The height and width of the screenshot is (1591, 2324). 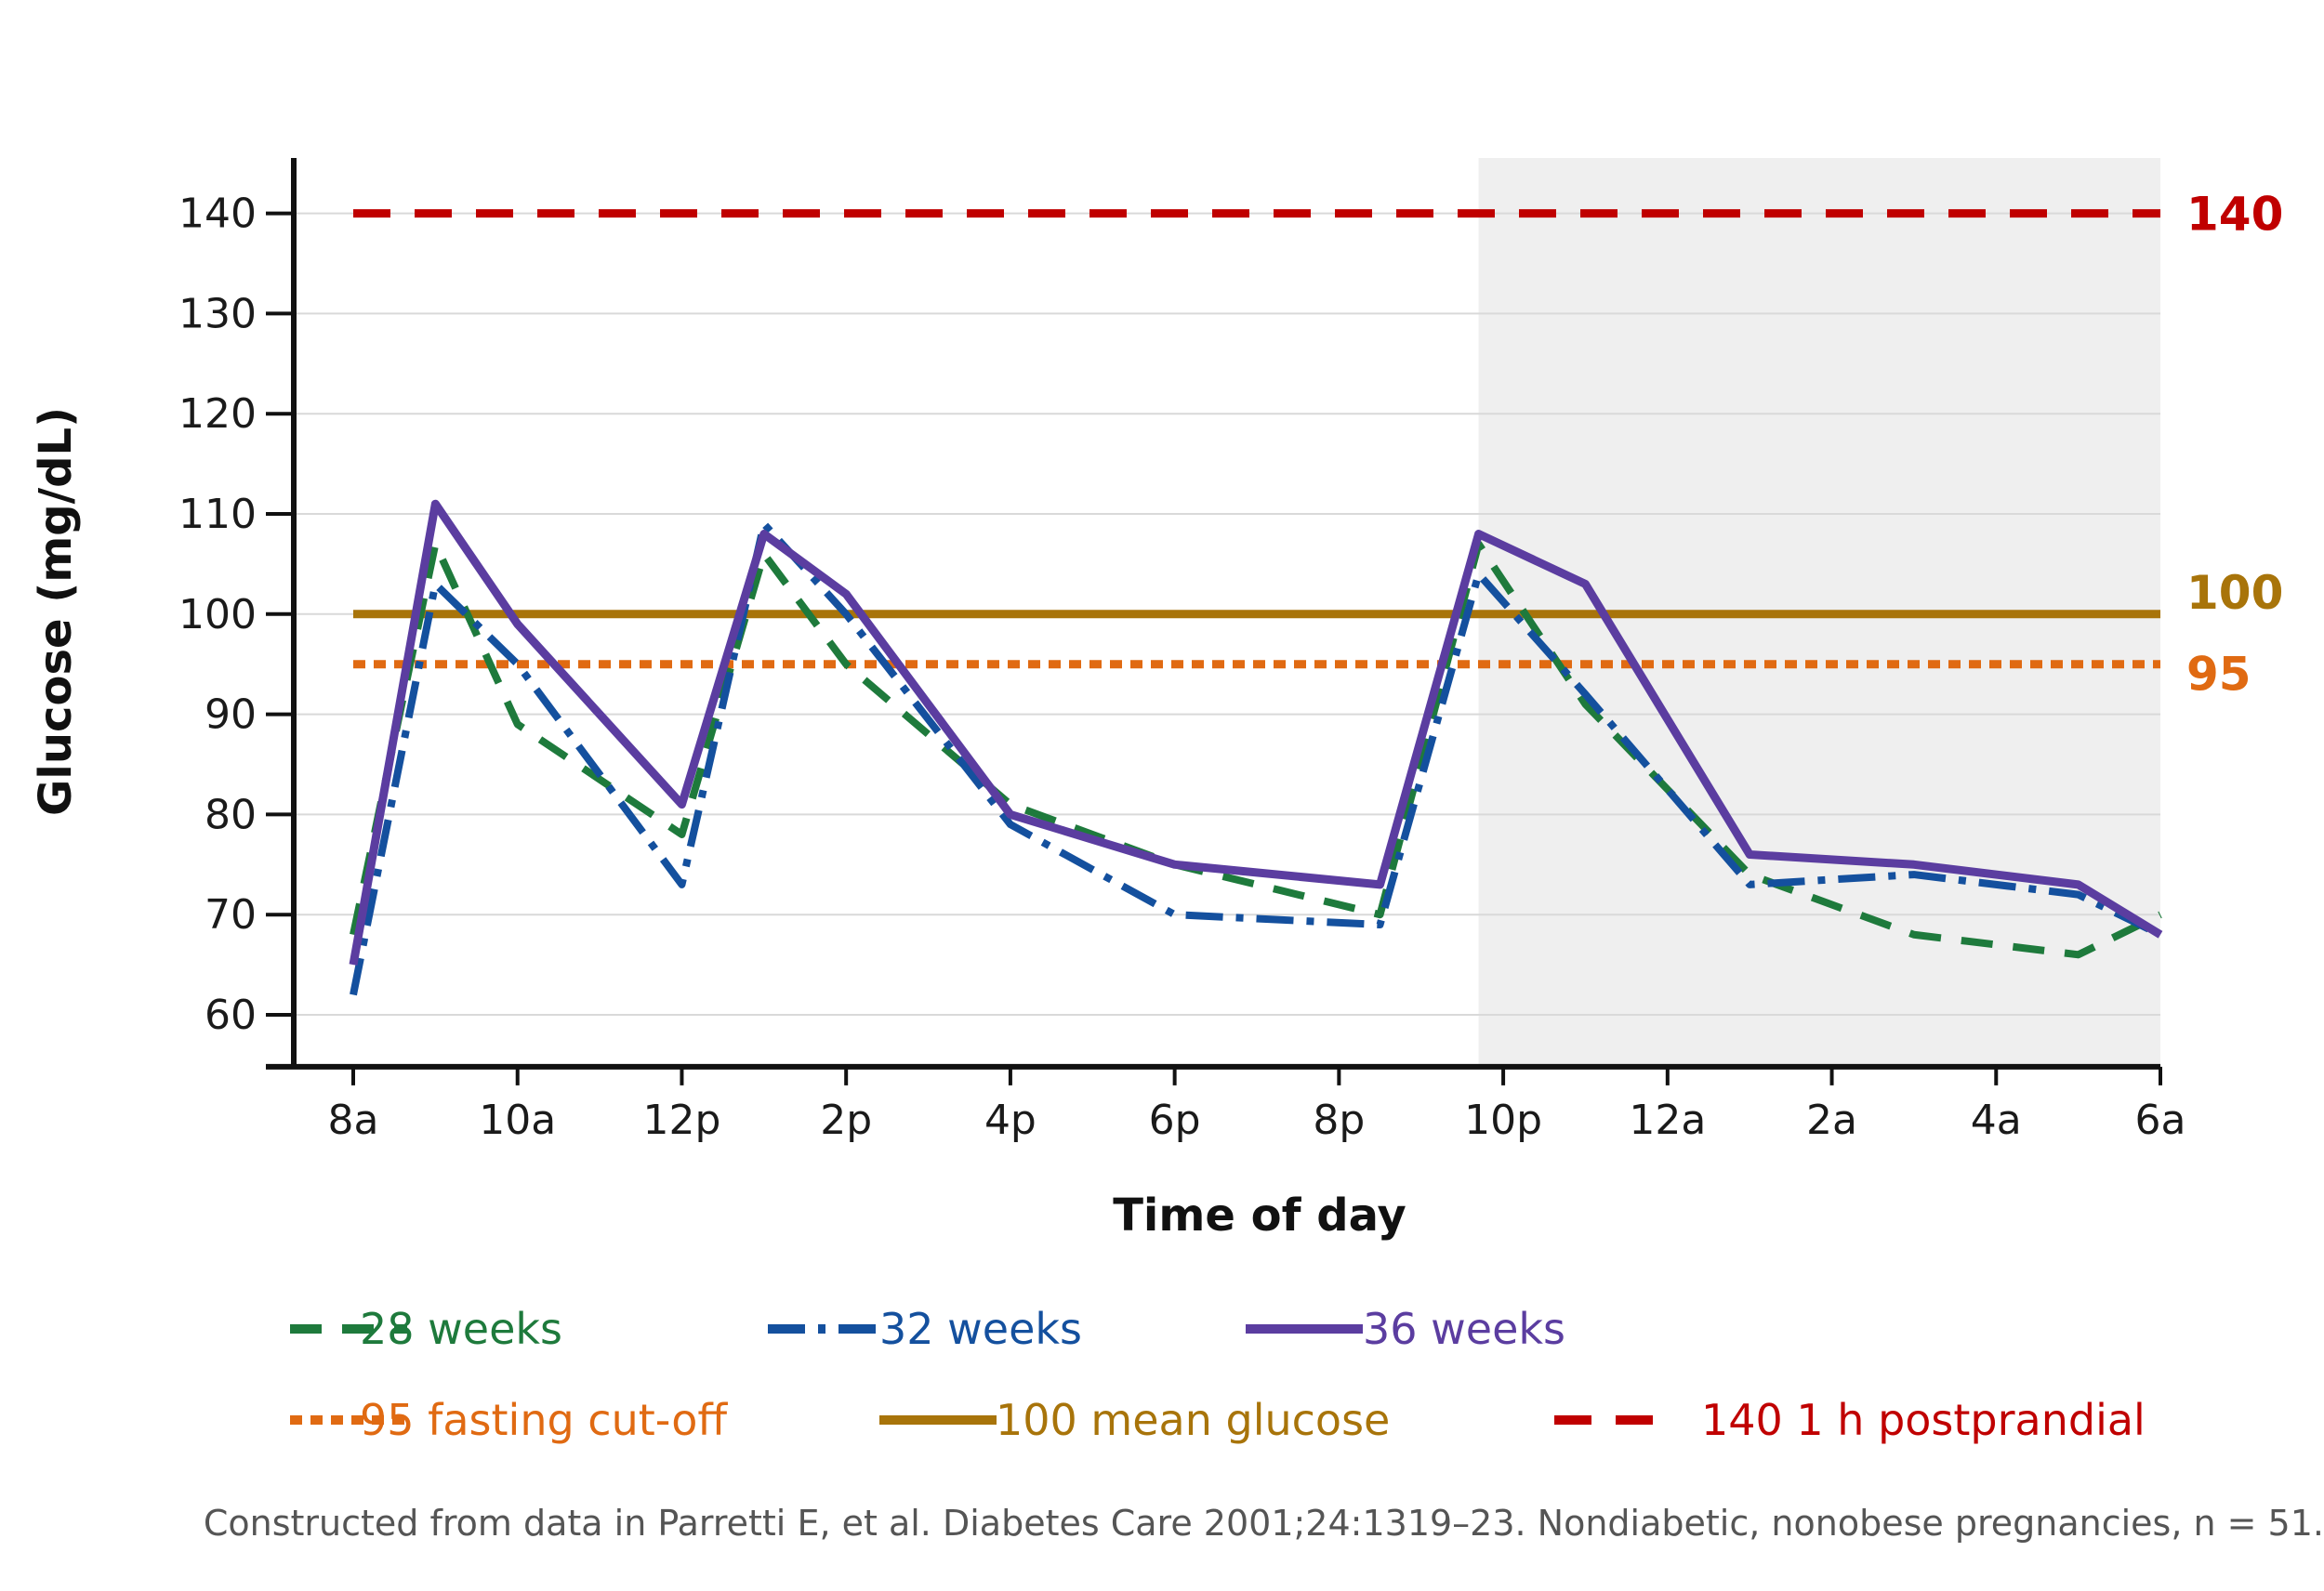 What do you see at coordinates (1175, 1120) in the screenshot?
I see `x-tick-label: 6p` at bounding box center [1175, 1120].